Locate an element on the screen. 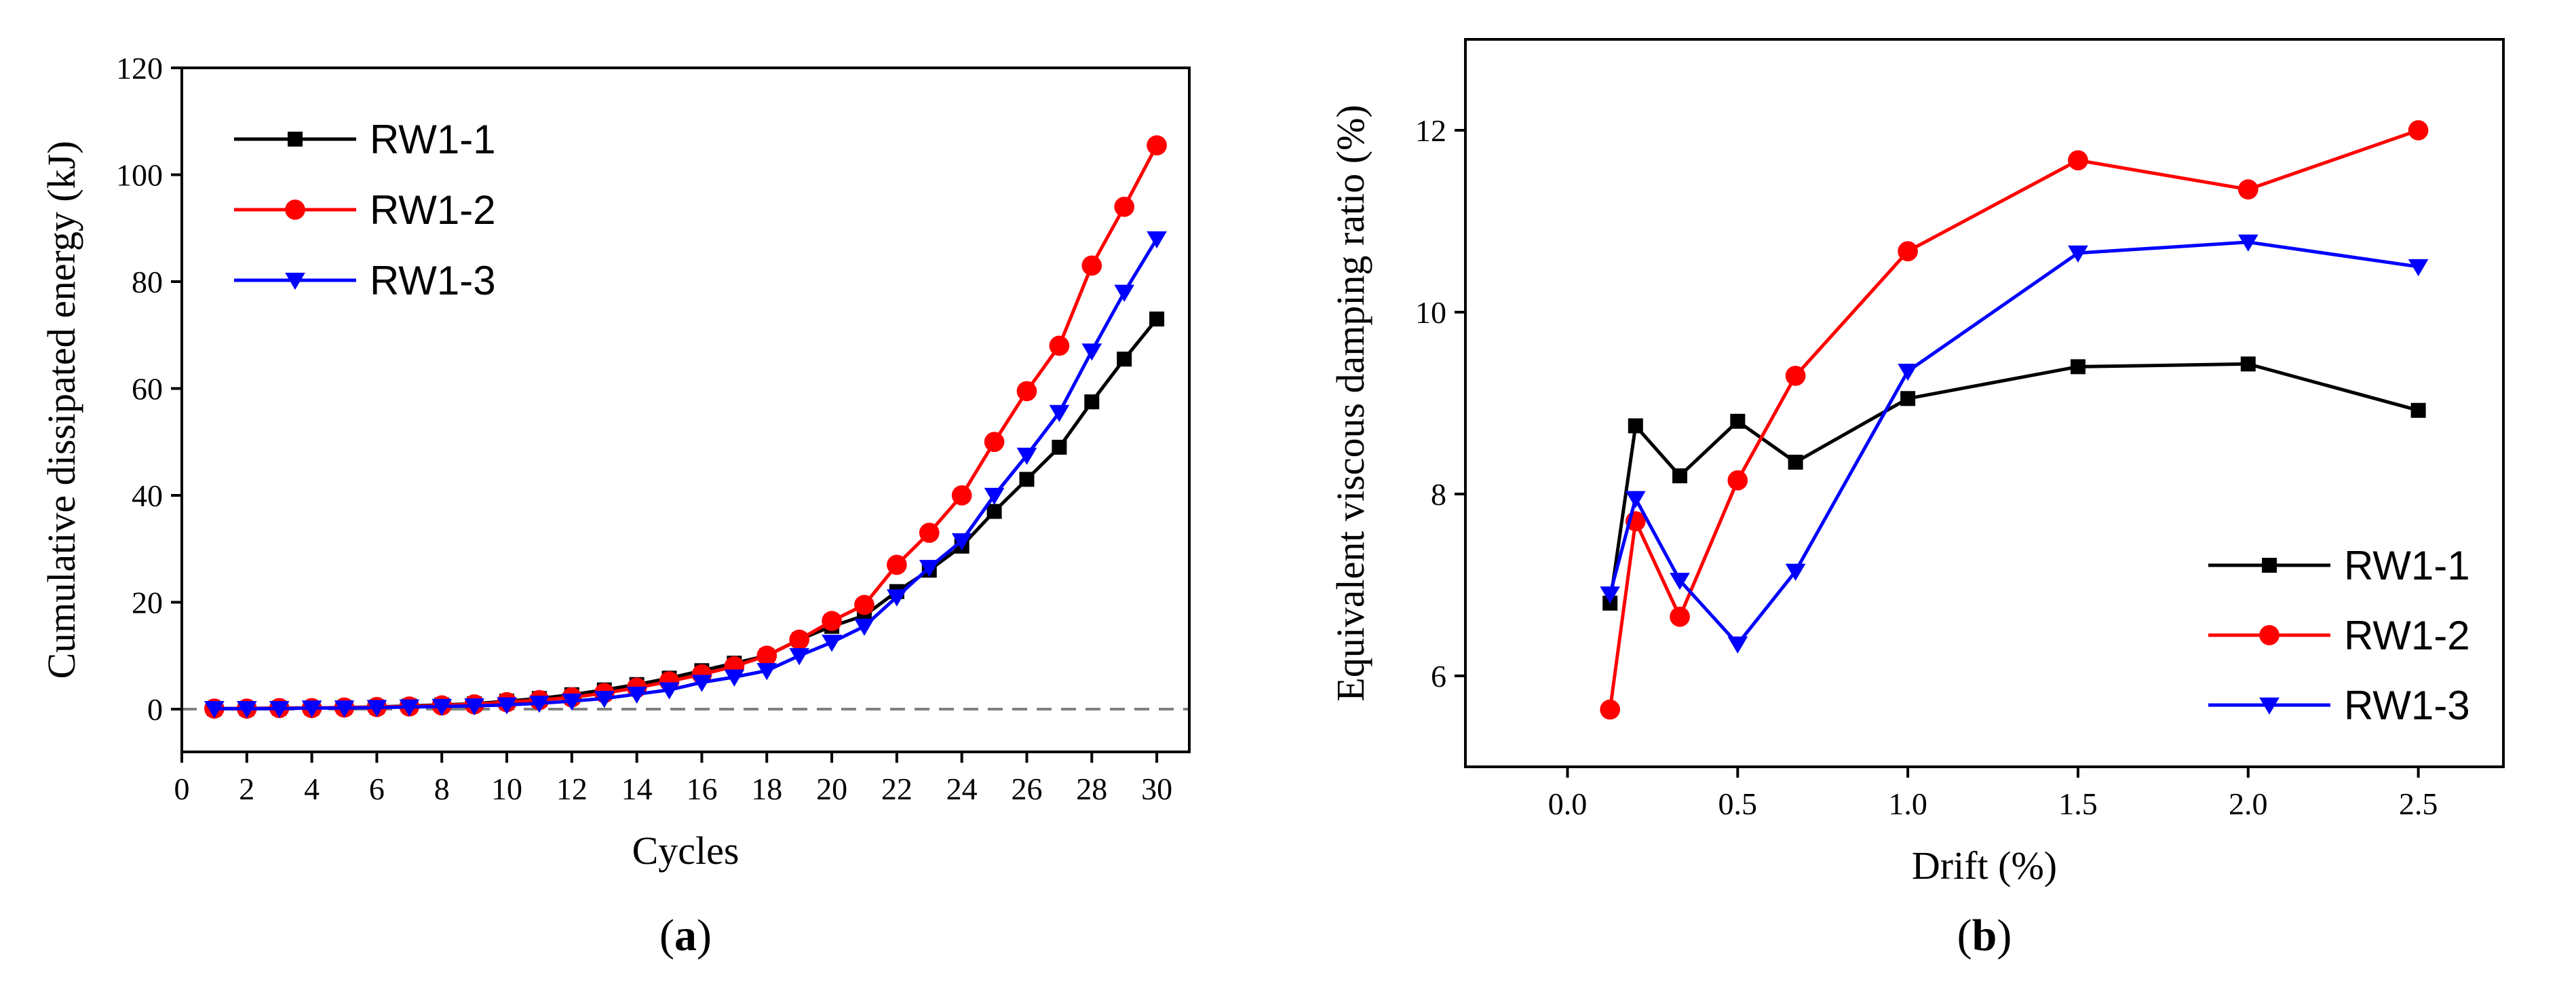  x-axis-title: Cycles is located at coordinates (685, 851).